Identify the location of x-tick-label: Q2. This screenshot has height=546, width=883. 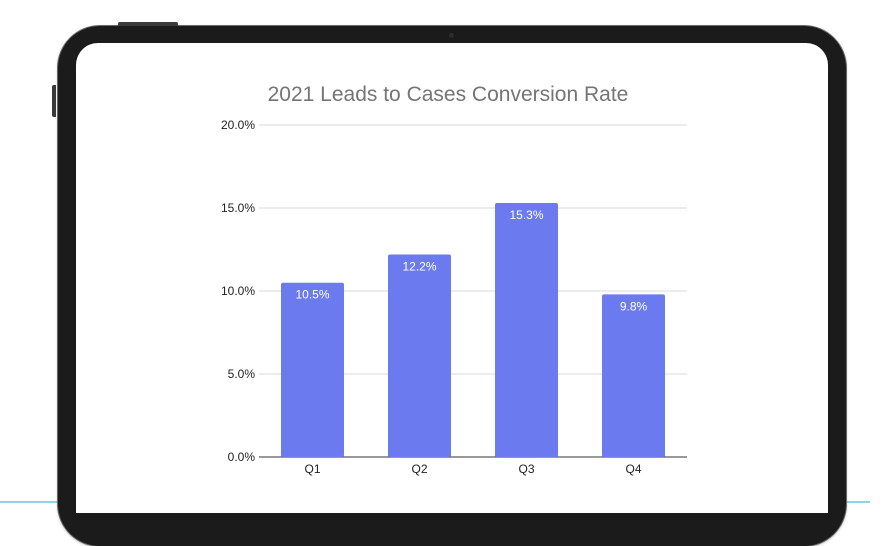
(419, 469).